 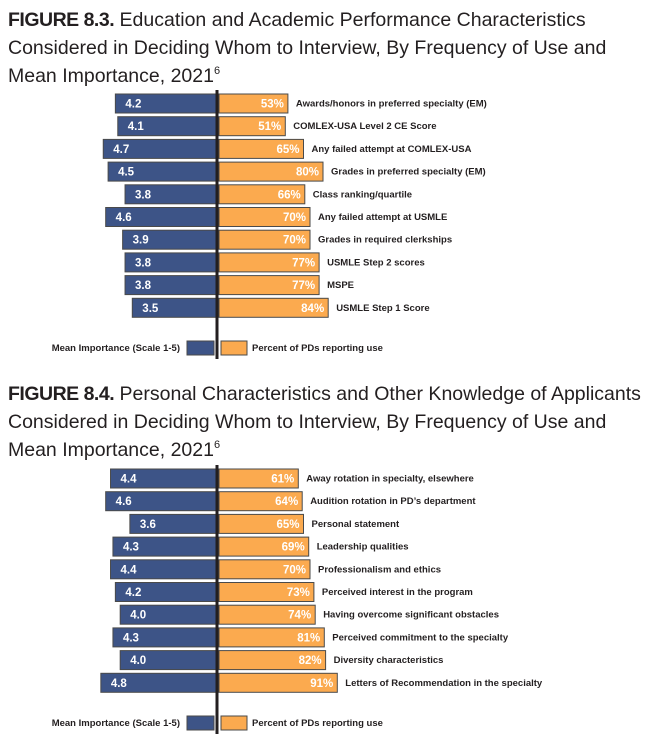 I want to click on category-label: Grades in preferred specialty (EM), so click(x=408, y=172).